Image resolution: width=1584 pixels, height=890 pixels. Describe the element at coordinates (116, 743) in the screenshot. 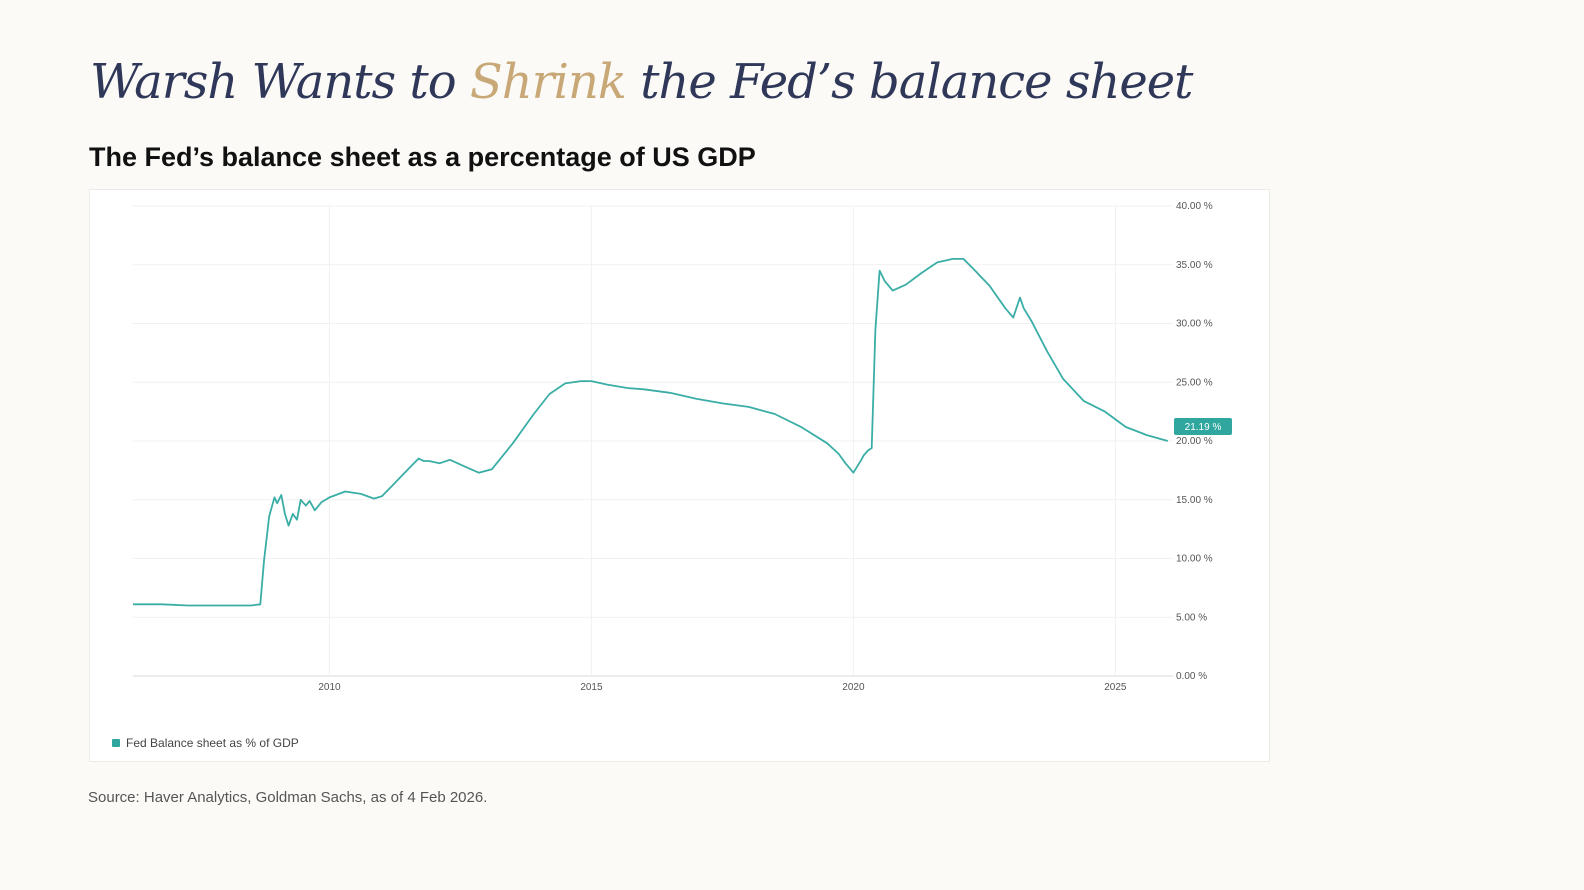

I see `legend-swatch` at that location.